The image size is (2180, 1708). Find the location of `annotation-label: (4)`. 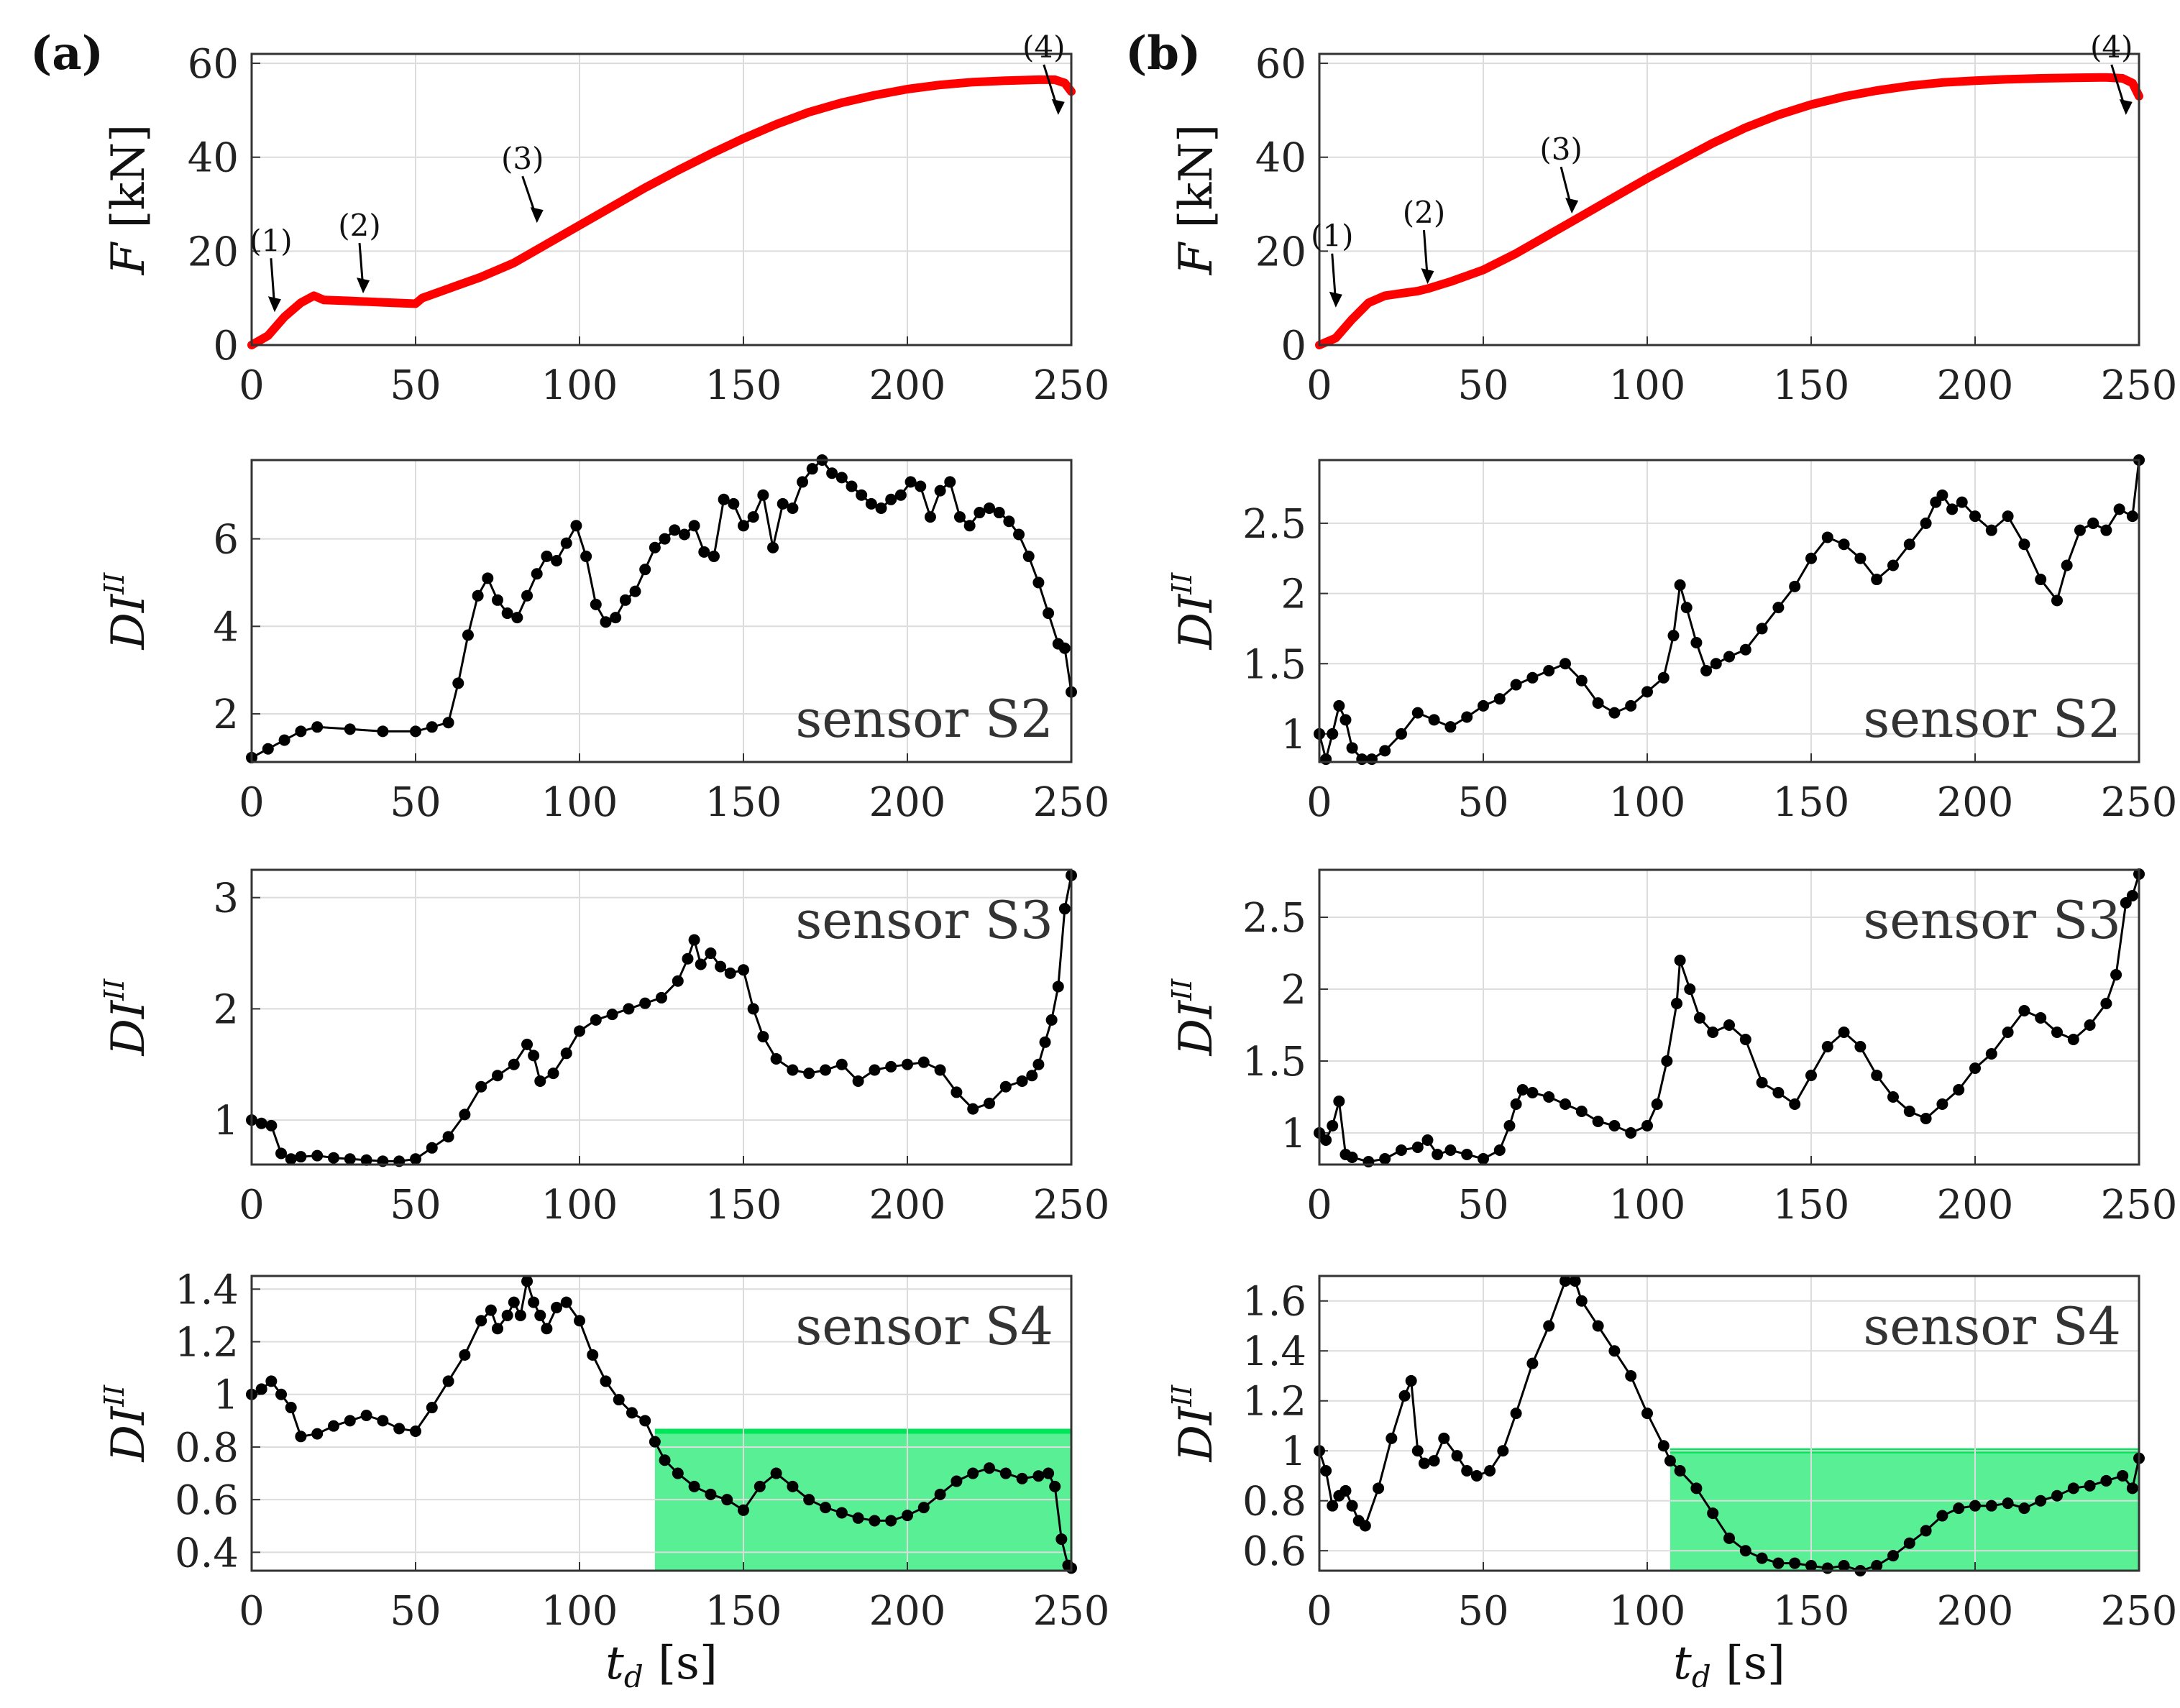

annotation-label: (4) is located at coordinates (2111, 47).